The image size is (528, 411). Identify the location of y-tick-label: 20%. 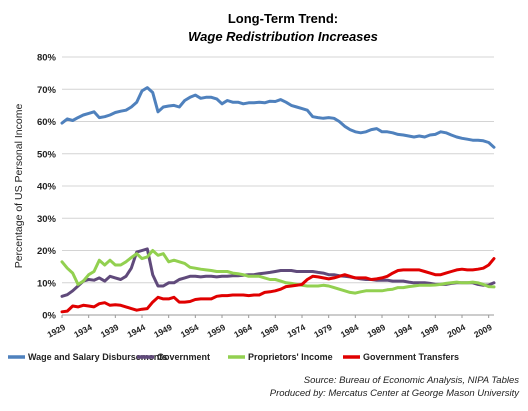
(47, 251).